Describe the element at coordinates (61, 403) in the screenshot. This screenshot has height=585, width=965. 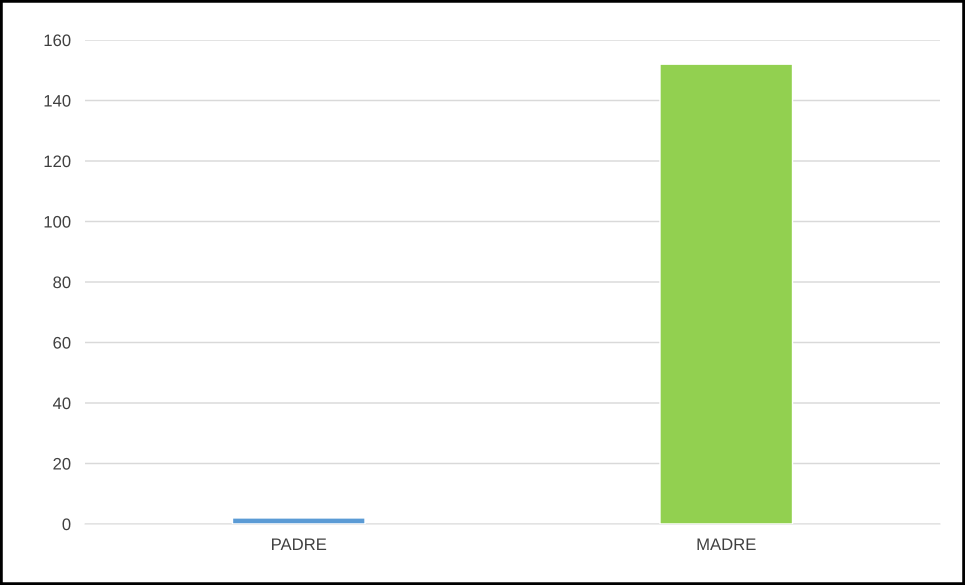
I see `y-tick-label: 40` at that location.